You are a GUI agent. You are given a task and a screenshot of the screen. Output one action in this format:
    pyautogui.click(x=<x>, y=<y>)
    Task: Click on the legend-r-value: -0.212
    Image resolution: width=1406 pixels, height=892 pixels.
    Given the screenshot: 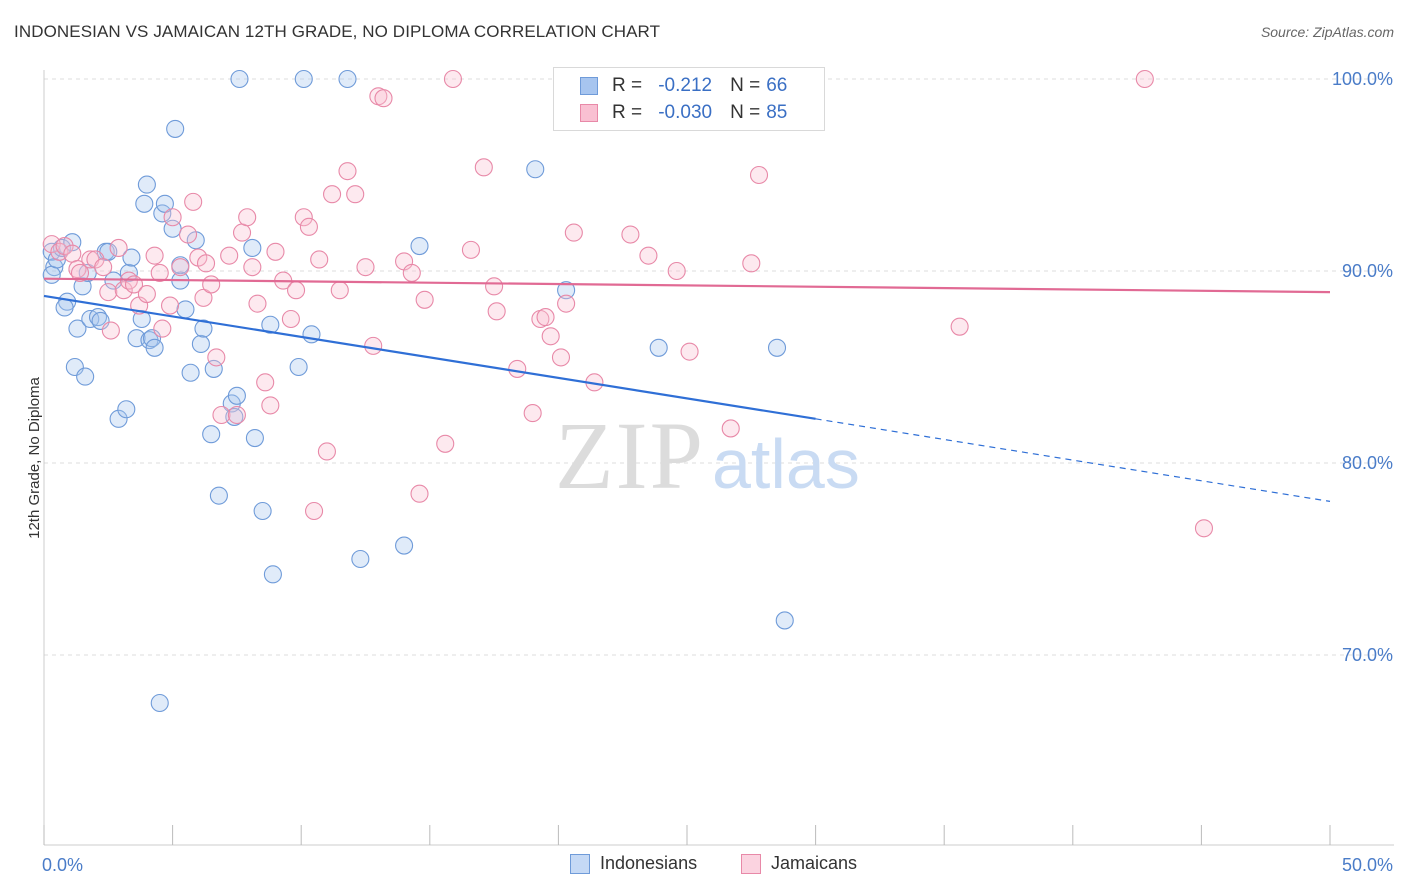 What is the action you would take?
    pyautogui.click(x=685, y=85)
    